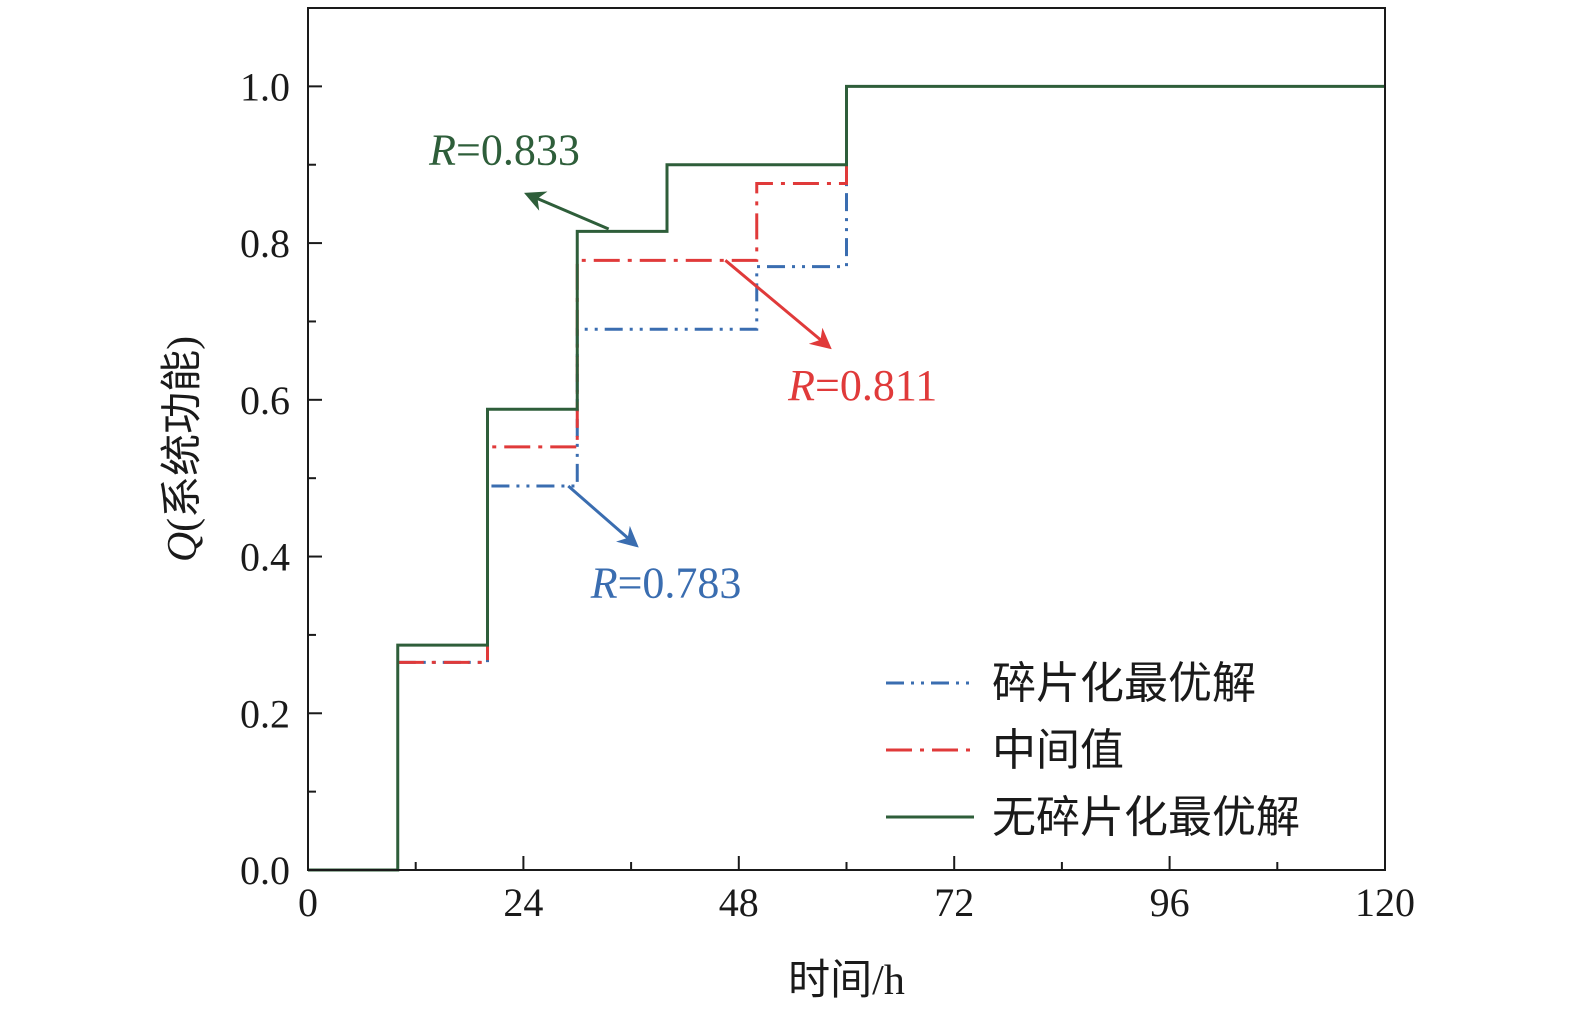 The image size is (1575, 1029). What do you see at coordinates (1170, 902) in the screenshot?
I see `x-tick-label: 96` at bounding box center [1170, 902].